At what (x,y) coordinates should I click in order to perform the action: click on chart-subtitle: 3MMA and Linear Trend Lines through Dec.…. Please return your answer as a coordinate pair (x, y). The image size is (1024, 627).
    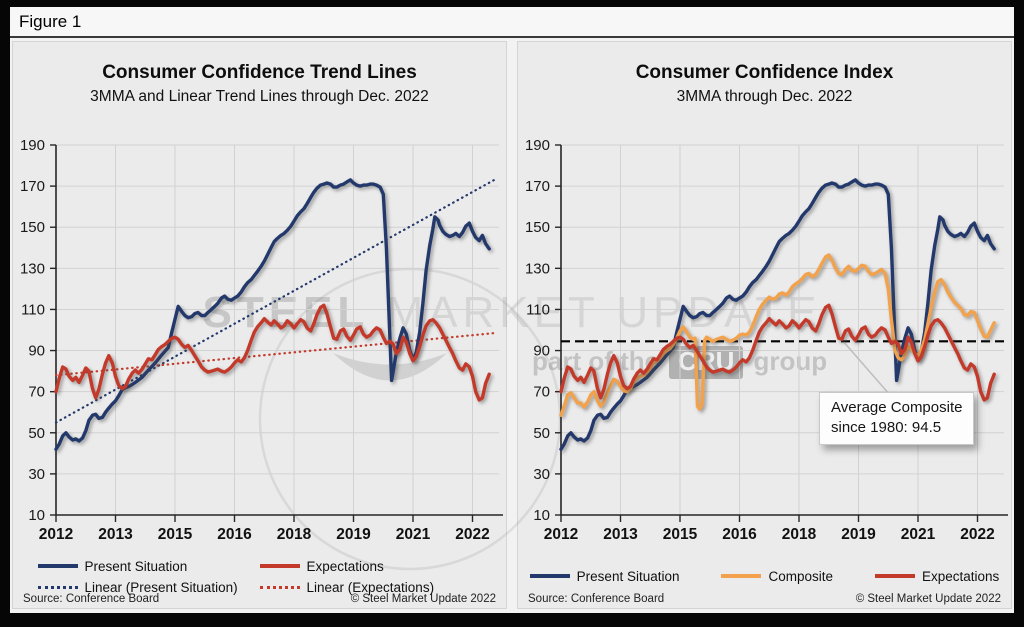
    Looking at the image, I should click on (259, 96).